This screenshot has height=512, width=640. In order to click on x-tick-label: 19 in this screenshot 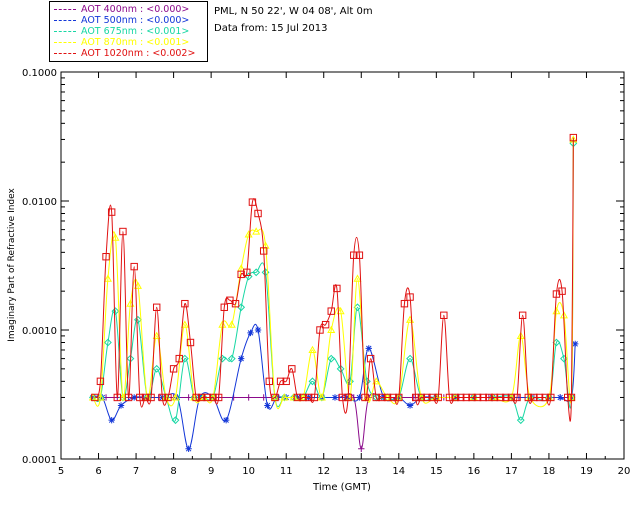, I will do `click(586, 471)`.